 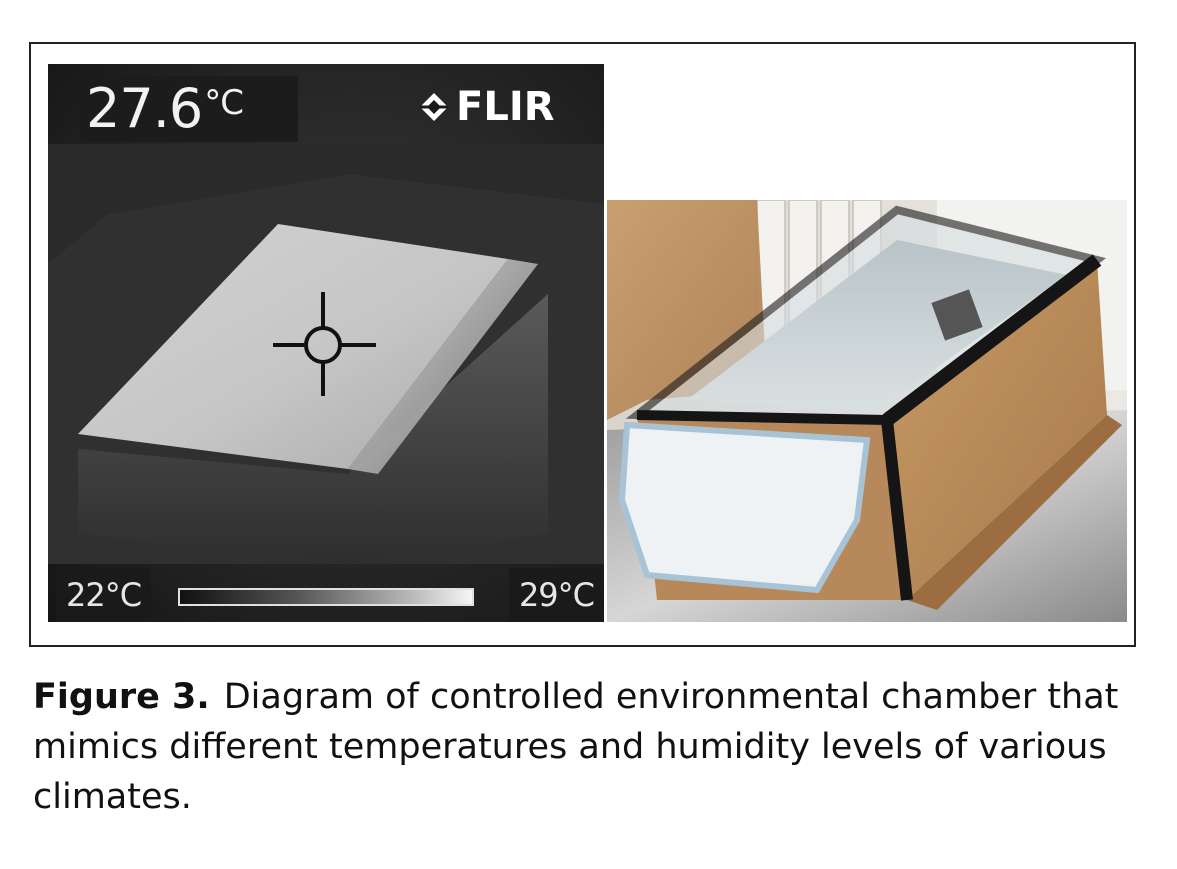 I want to click on crosshair-icon, so click(x=324, y=344).